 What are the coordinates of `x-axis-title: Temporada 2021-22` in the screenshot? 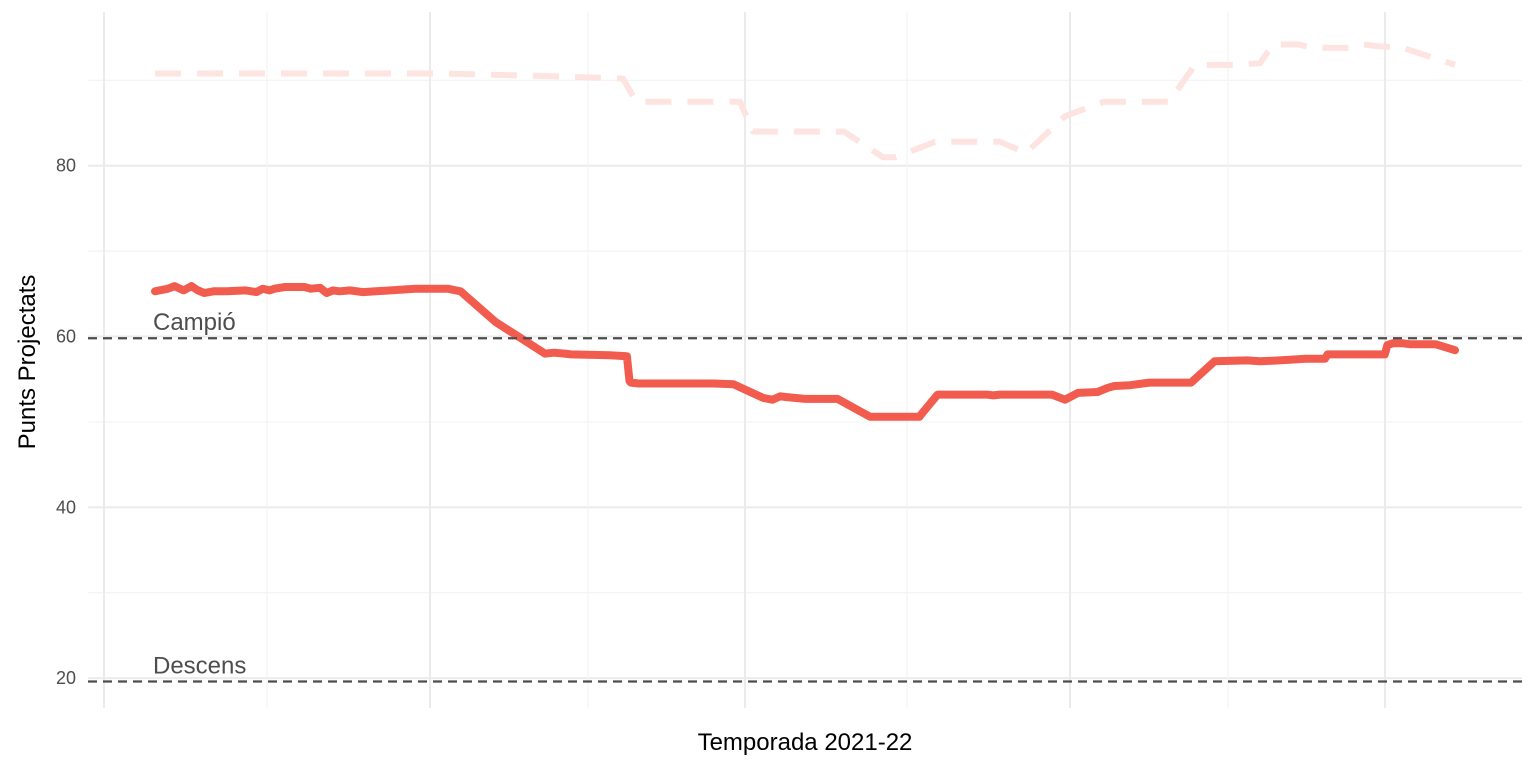 It's located at (805, 742).